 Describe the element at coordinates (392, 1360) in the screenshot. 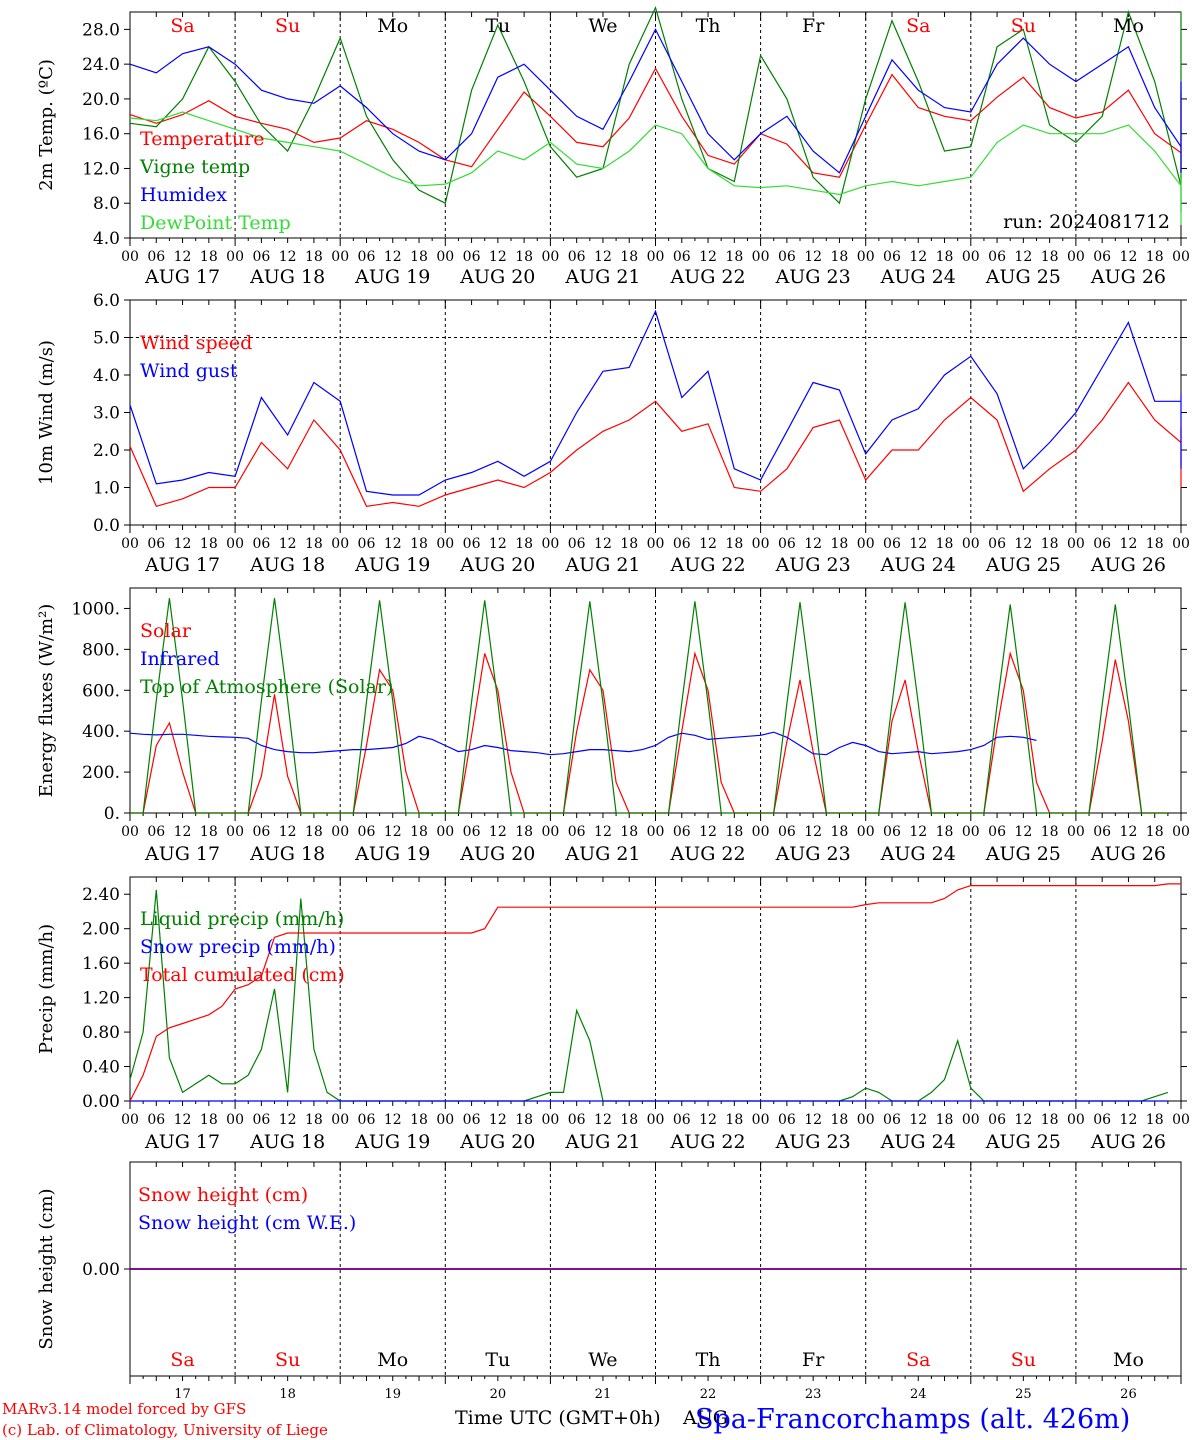

I see `weekday-label: Mo` at that location.